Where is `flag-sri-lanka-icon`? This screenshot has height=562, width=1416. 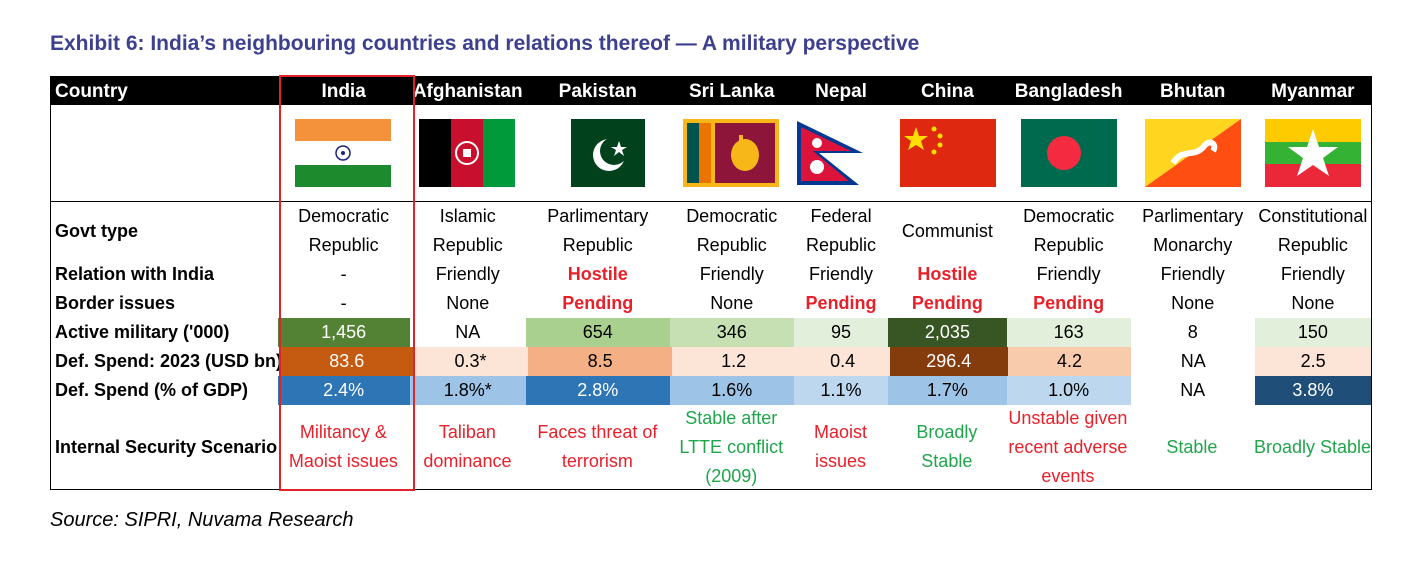
flag-sri-lanka-icon is located at coordinates (730, 153).